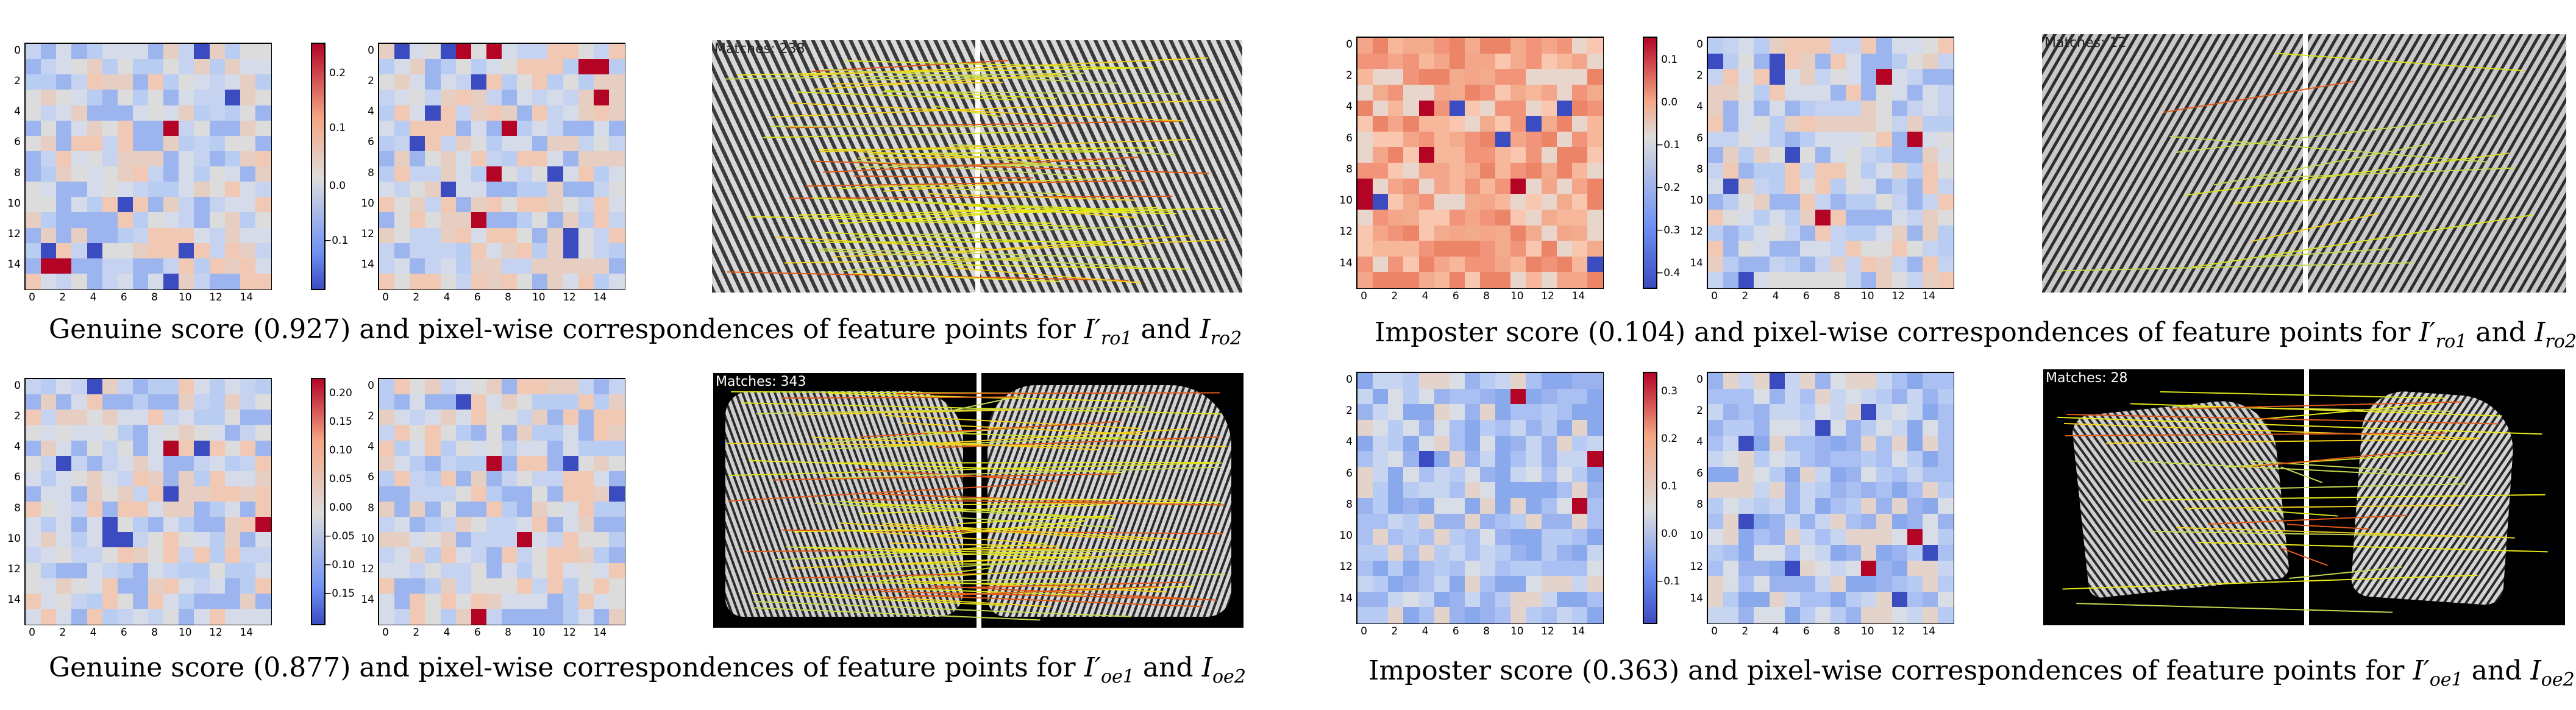 Image resolution: width=2576 pixels, height=710 pixels. Describe the element at coordinates (123, 633) in the screenshot. I see `x-tick-label: 6` at that location.